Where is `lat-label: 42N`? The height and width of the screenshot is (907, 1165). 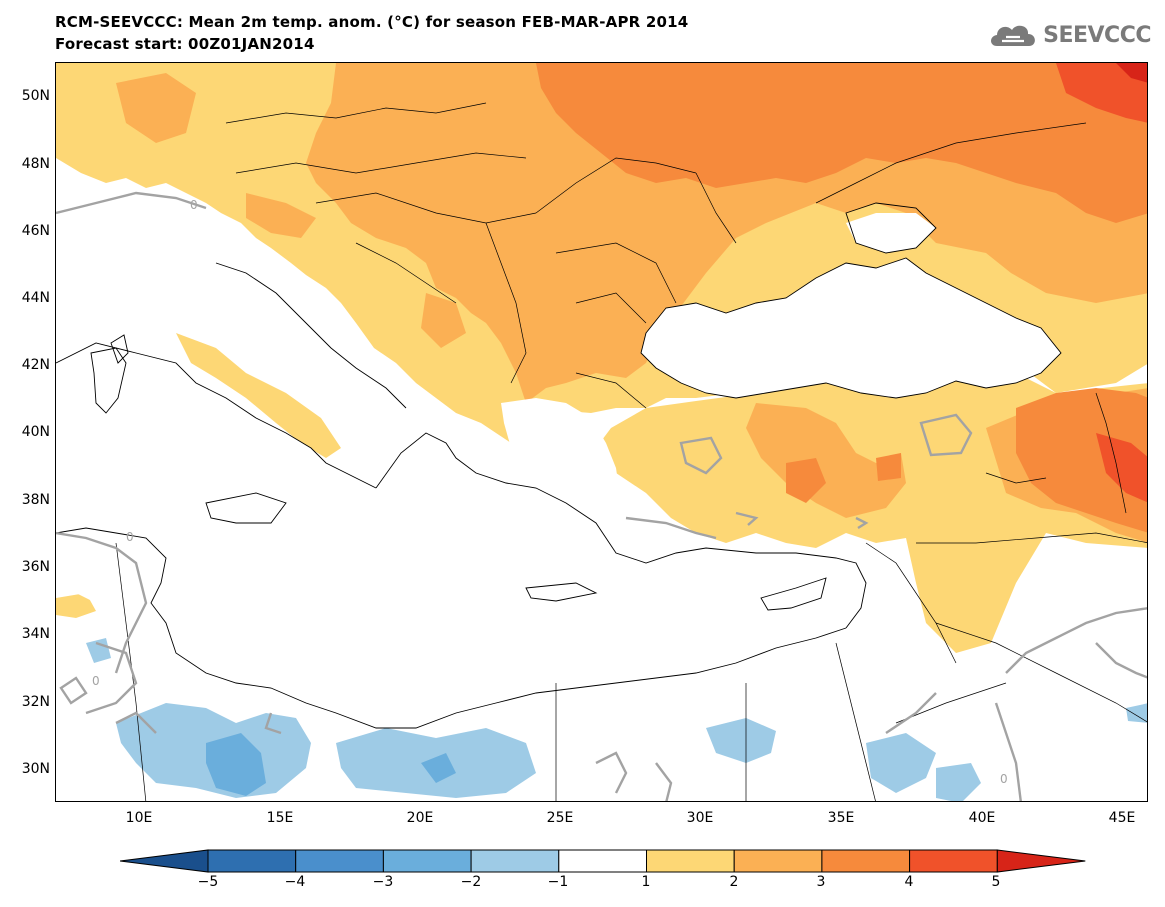
lat-label: 42N is located at coordinates (35, 365).